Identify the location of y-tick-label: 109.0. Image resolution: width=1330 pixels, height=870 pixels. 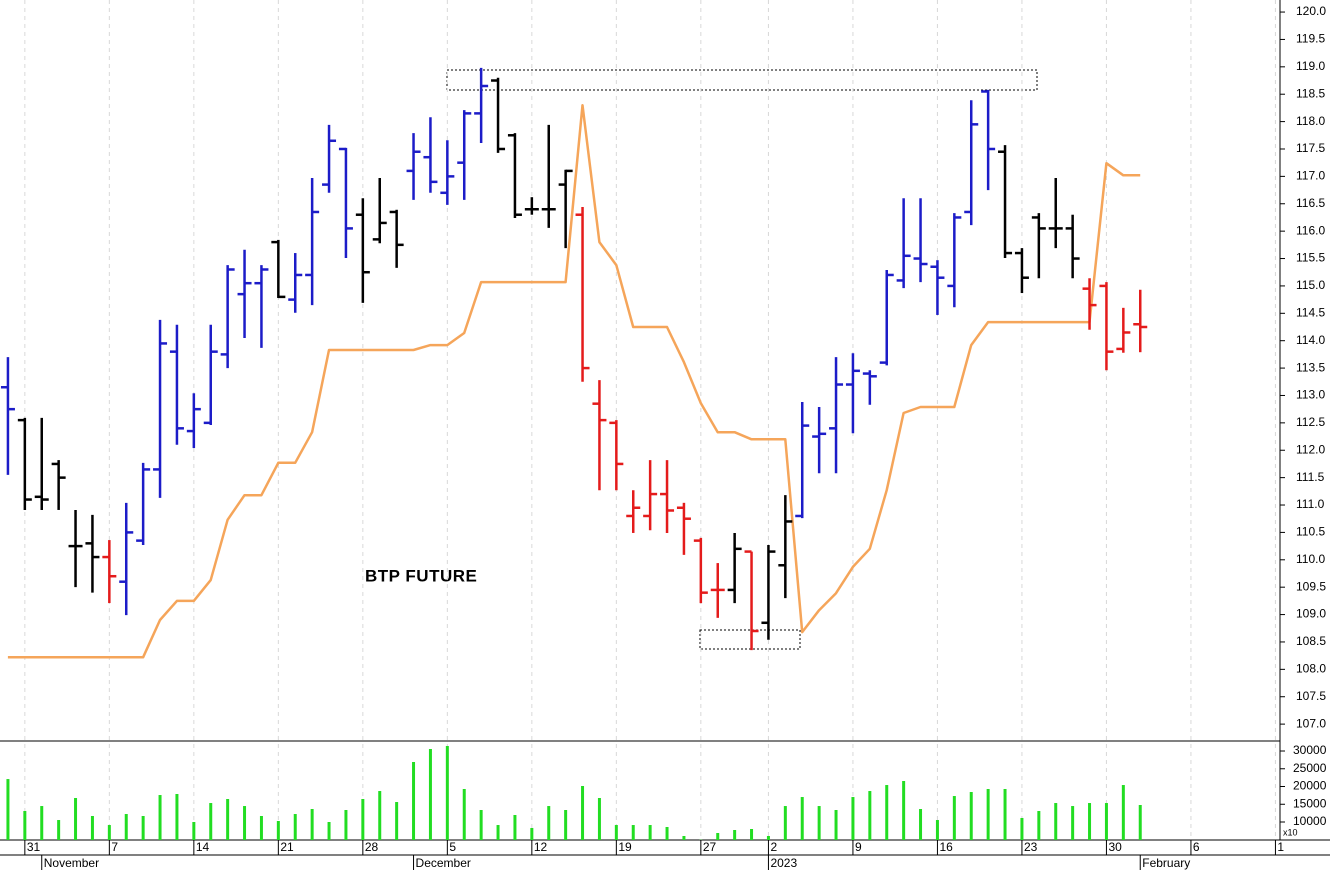
(1311, 614).